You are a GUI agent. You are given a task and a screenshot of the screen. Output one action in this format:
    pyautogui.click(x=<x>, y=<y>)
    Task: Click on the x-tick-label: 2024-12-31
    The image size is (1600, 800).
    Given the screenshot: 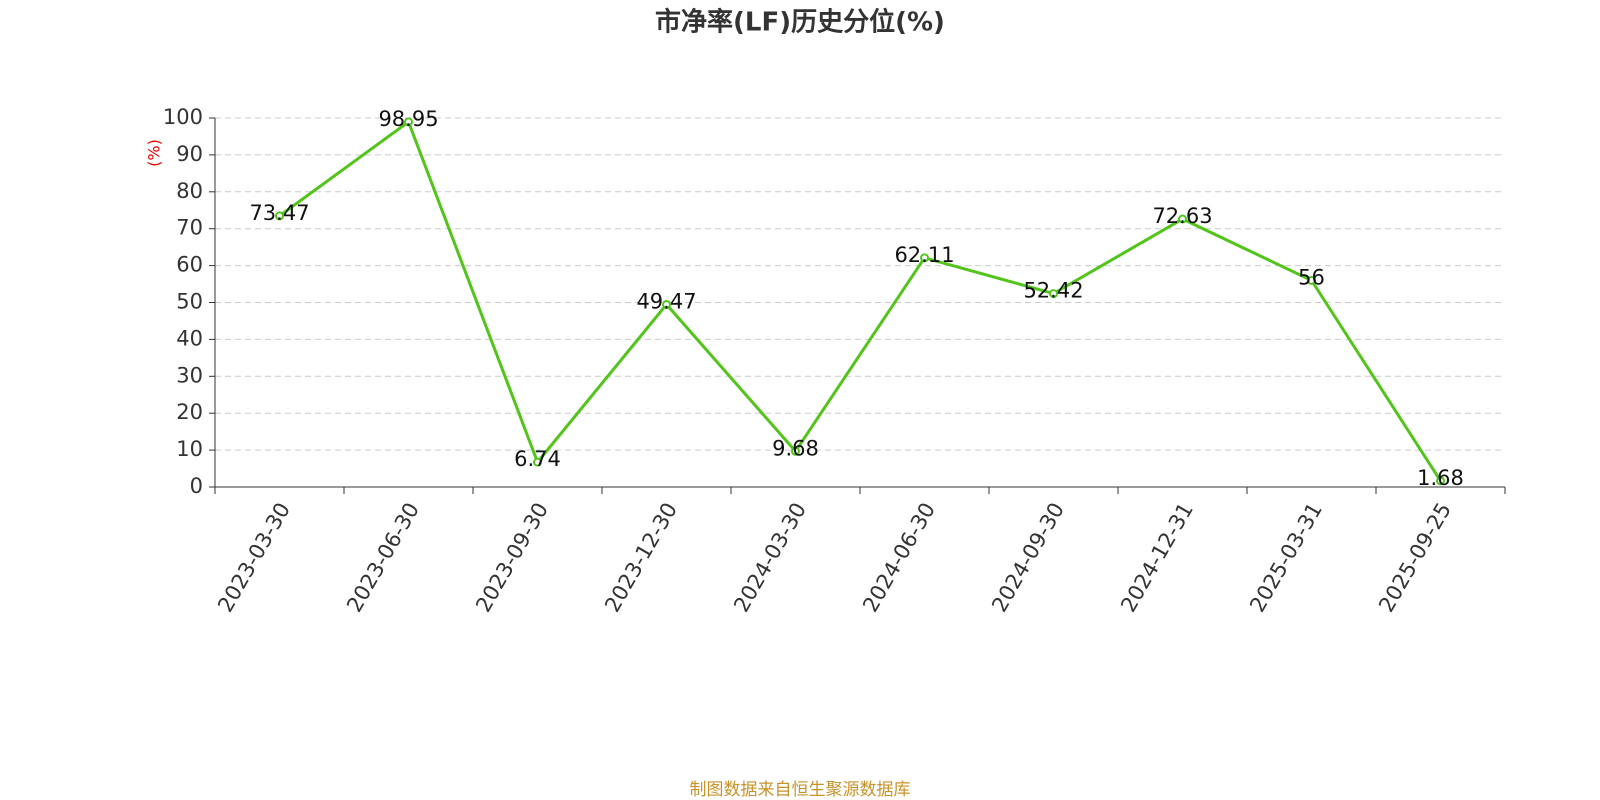 What is the action you would take?
    pyautogui.click(x=1157, y=558)
    